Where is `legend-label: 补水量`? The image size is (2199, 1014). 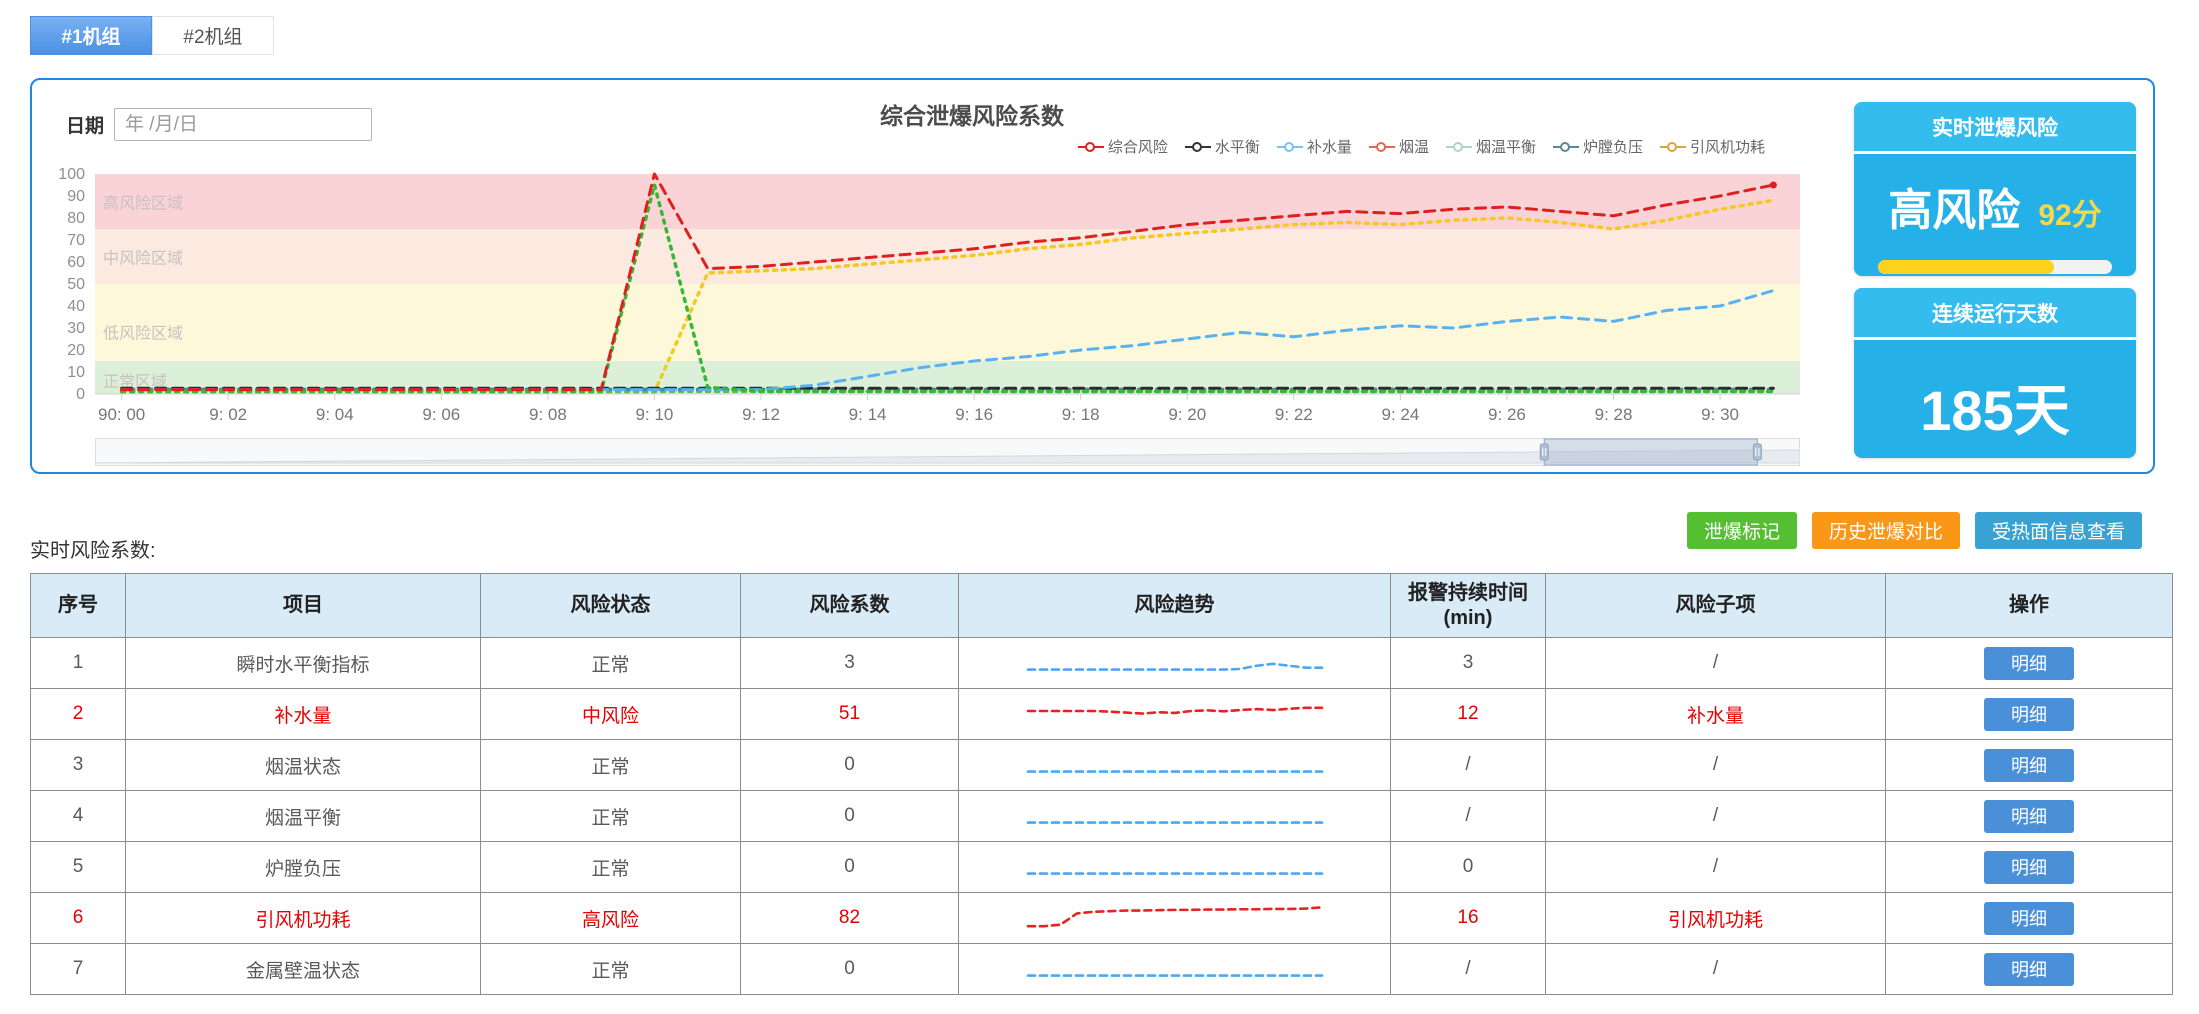 legend-label: 补水量 is located at coordinates (1329, 147).